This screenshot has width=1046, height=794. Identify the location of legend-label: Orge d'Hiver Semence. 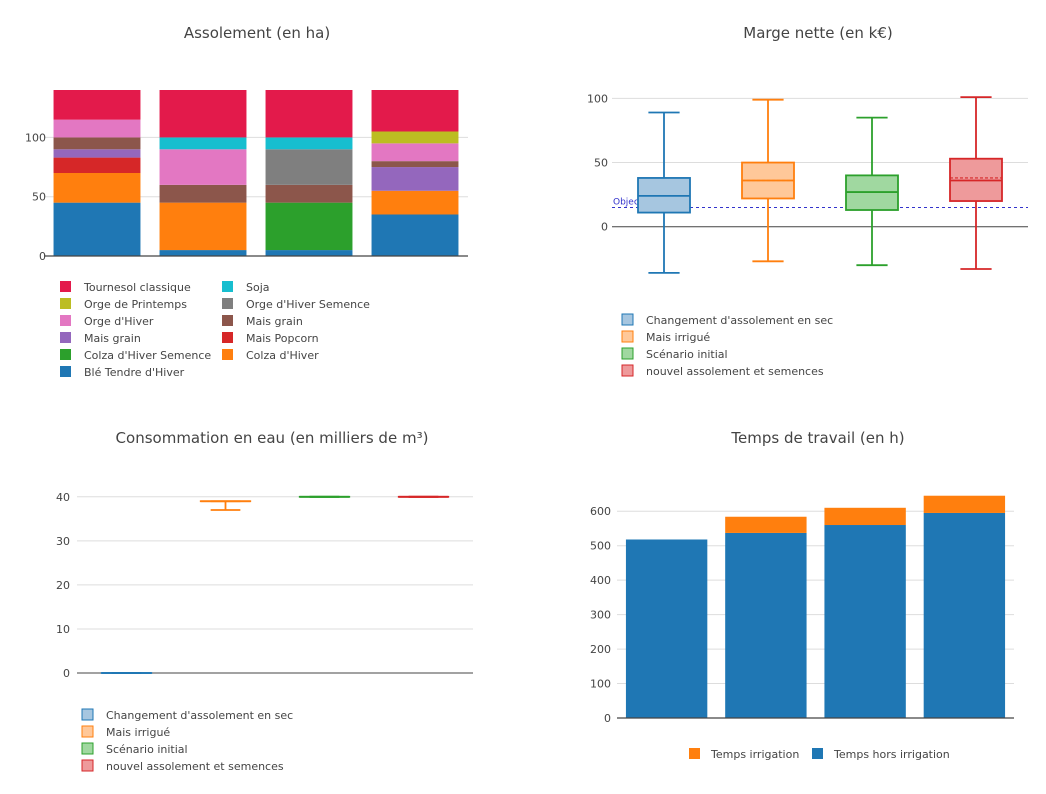
(308, 304).